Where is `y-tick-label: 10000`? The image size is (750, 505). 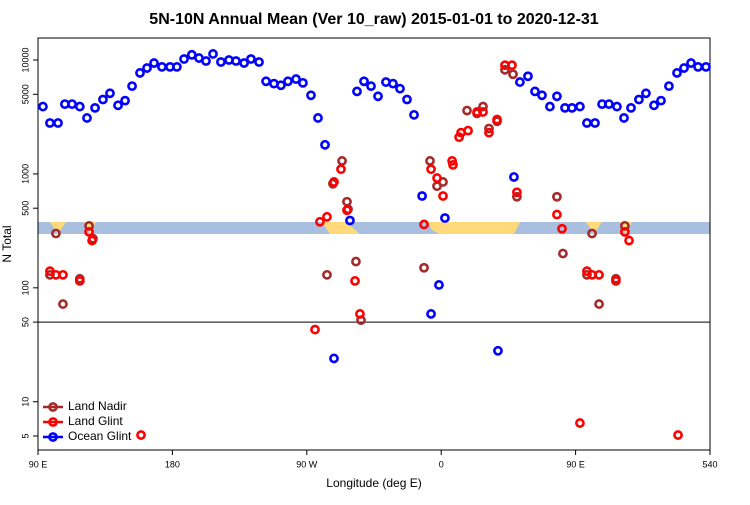 y-tick-label: 10000 is located at coordinates (25, 59).